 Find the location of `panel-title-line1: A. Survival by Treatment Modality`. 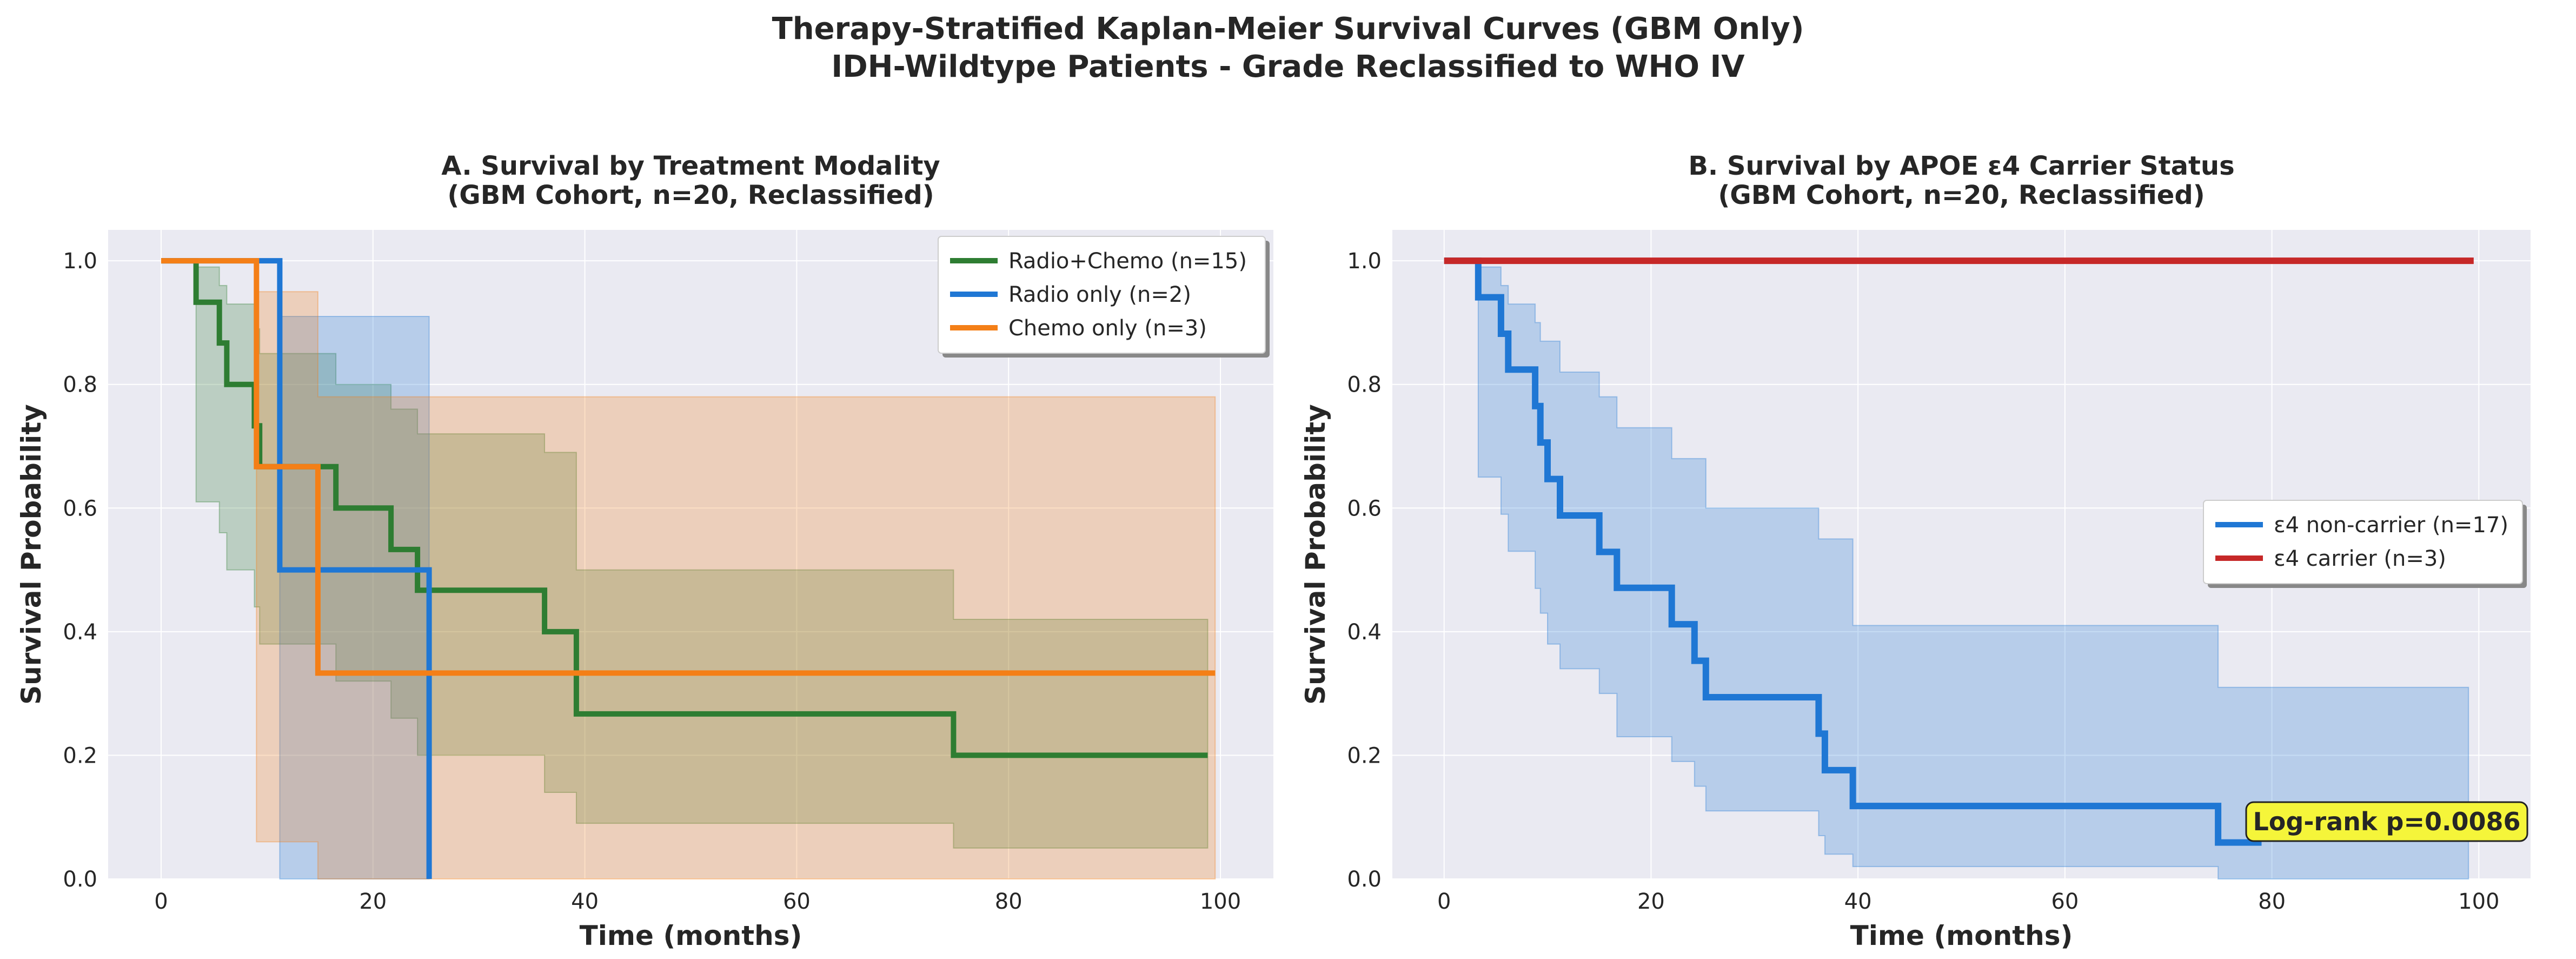

panel-title-line1: A. Survival by Treatment Modality is located at coordinates (690, 166).